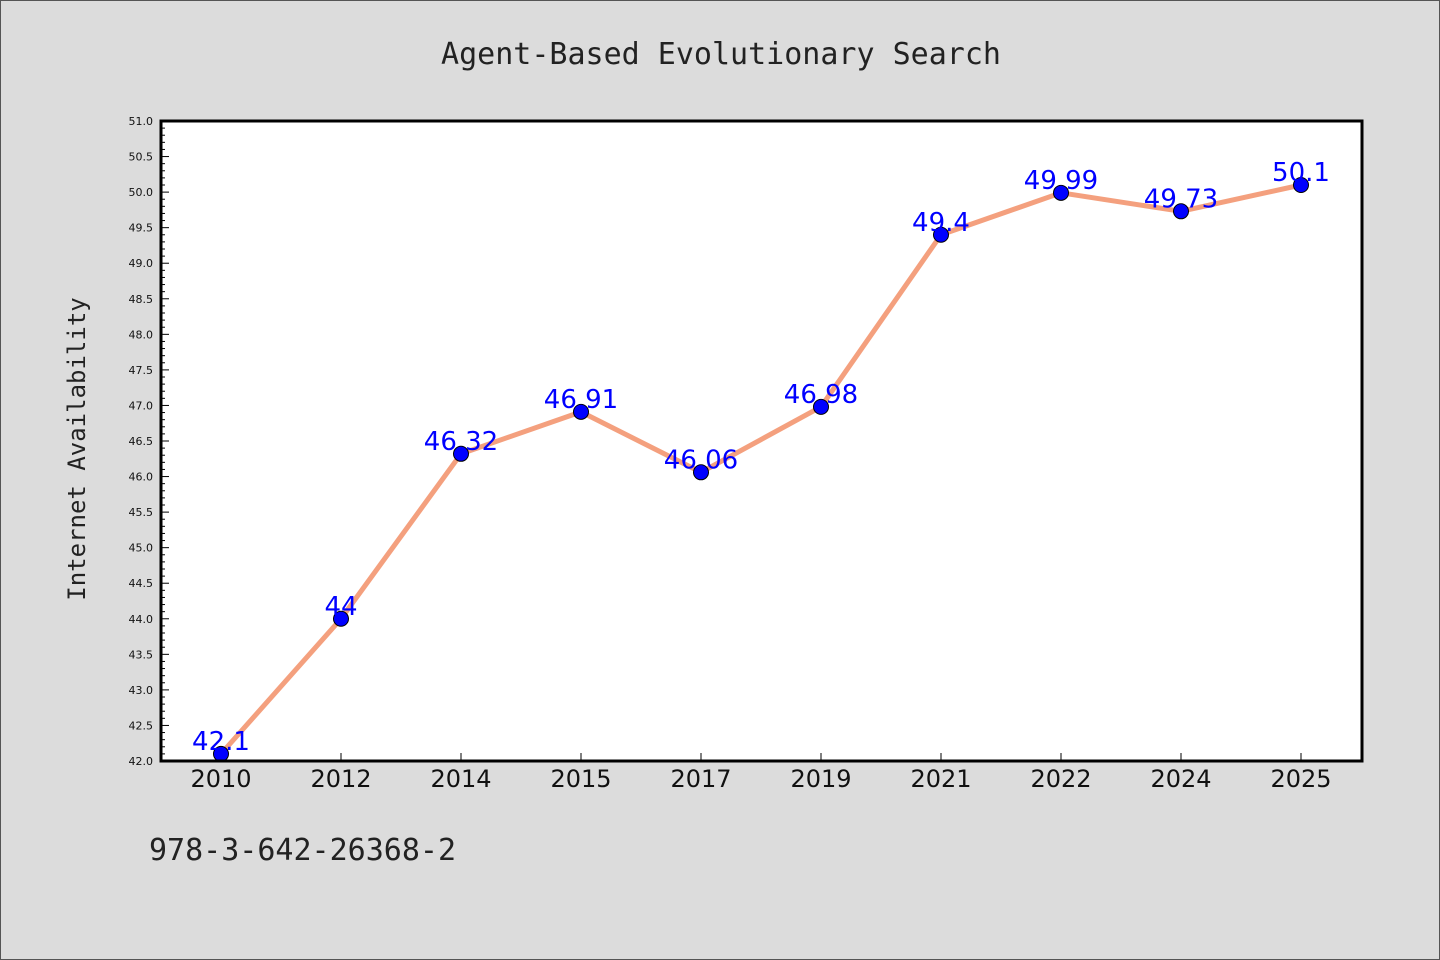 This screenshot has height=960, width=1440. Describe the element at coordinates (340, 779) in the screenshot. I see `x-tick-label: 2012` at that location.